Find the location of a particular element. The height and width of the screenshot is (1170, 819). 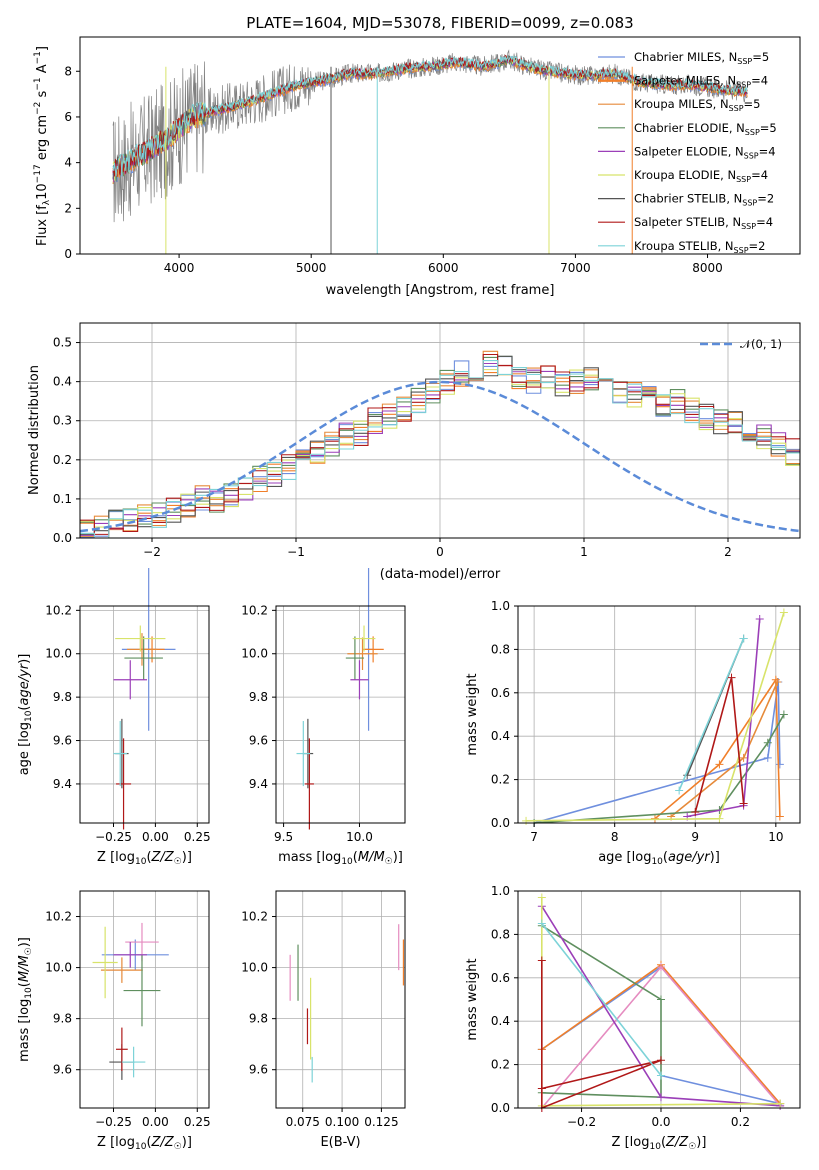

legend-entry: Chabrier STELIB, NSSP=2 is located at coordinates (704, 200).